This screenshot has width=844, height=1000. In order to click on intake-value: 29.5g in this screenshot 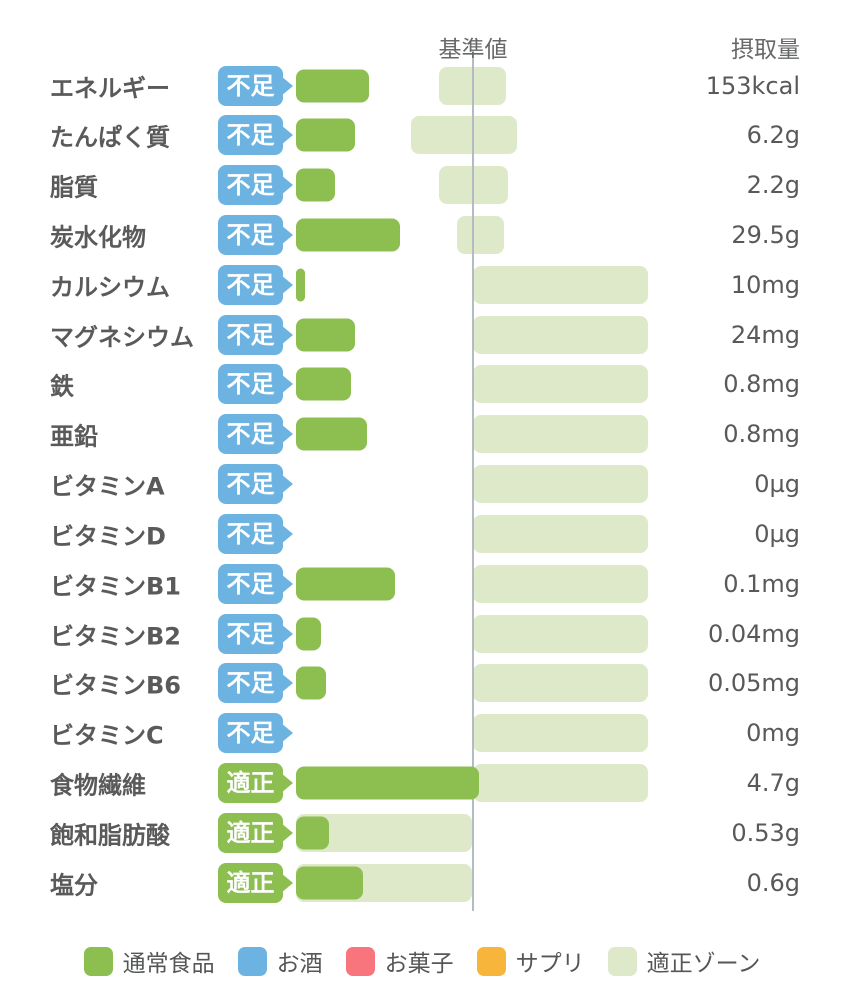, I will do `click(765, 235)`.